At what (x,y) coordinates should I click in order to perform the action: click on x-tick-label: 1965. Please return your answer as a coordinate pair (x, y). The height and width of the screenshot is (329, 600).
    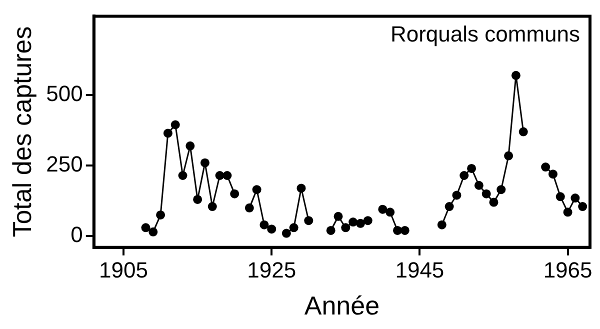
    Looking at the image, I should click on (567, 270).